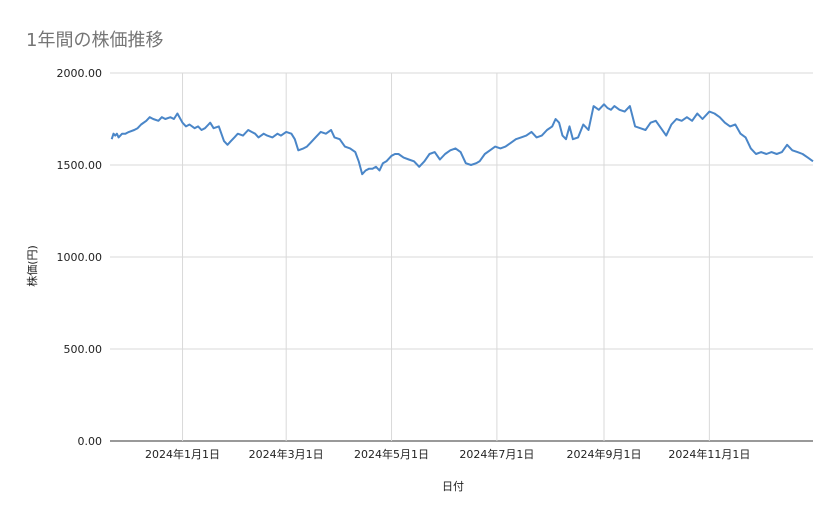 This screenshot has width=839, height=519. I want to click on y-tick-label: 500.00, so click(83, 349).